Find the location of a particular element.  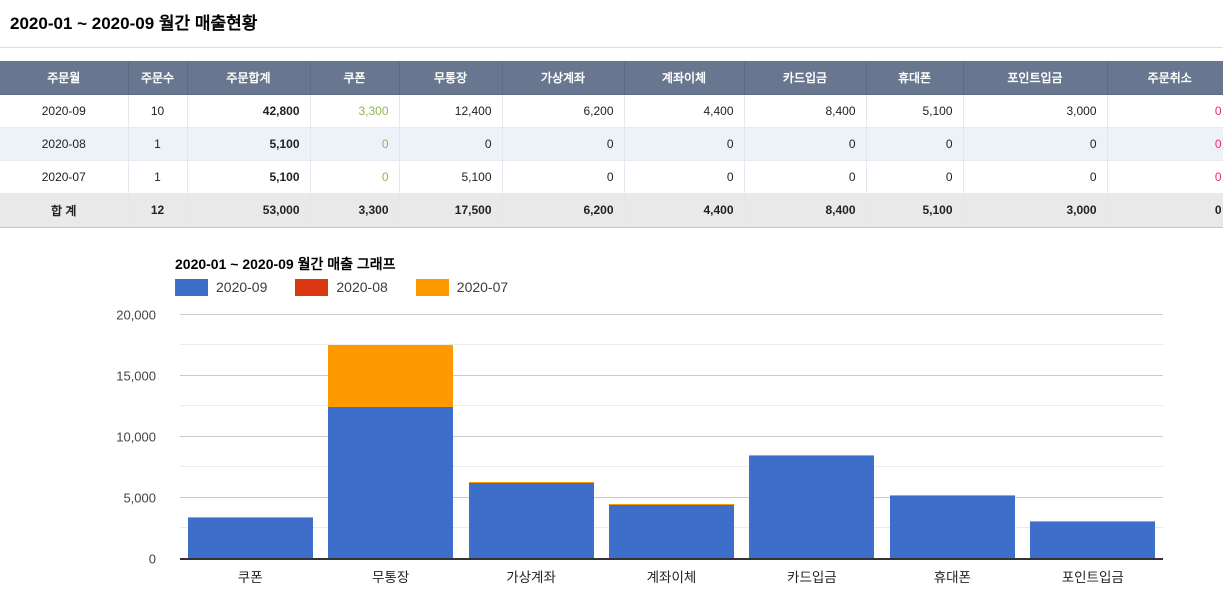

bar-group-포인트입금 is located at coordinates (1093, 437).